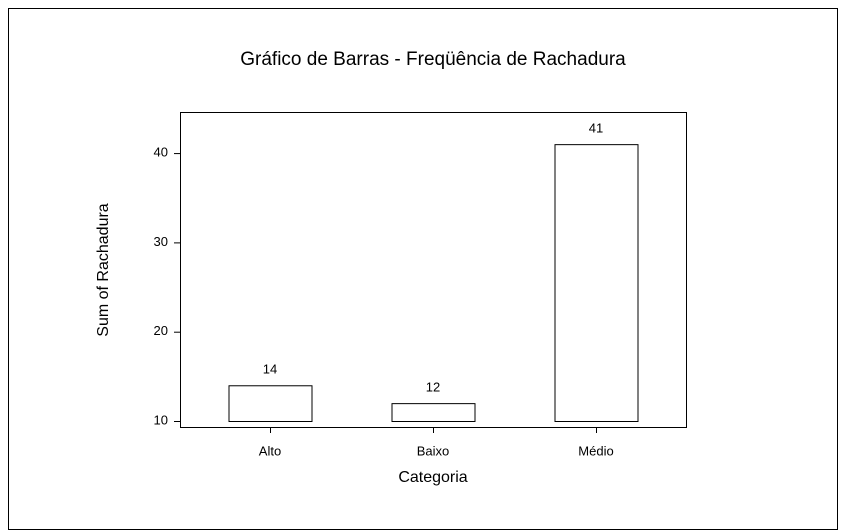 The width and height of the screenshot is (846, 530). What do you see at coordinates (595, 450) in the screenshot?
I see `x-tick-label: Médio` at bounding box center [595, 450].